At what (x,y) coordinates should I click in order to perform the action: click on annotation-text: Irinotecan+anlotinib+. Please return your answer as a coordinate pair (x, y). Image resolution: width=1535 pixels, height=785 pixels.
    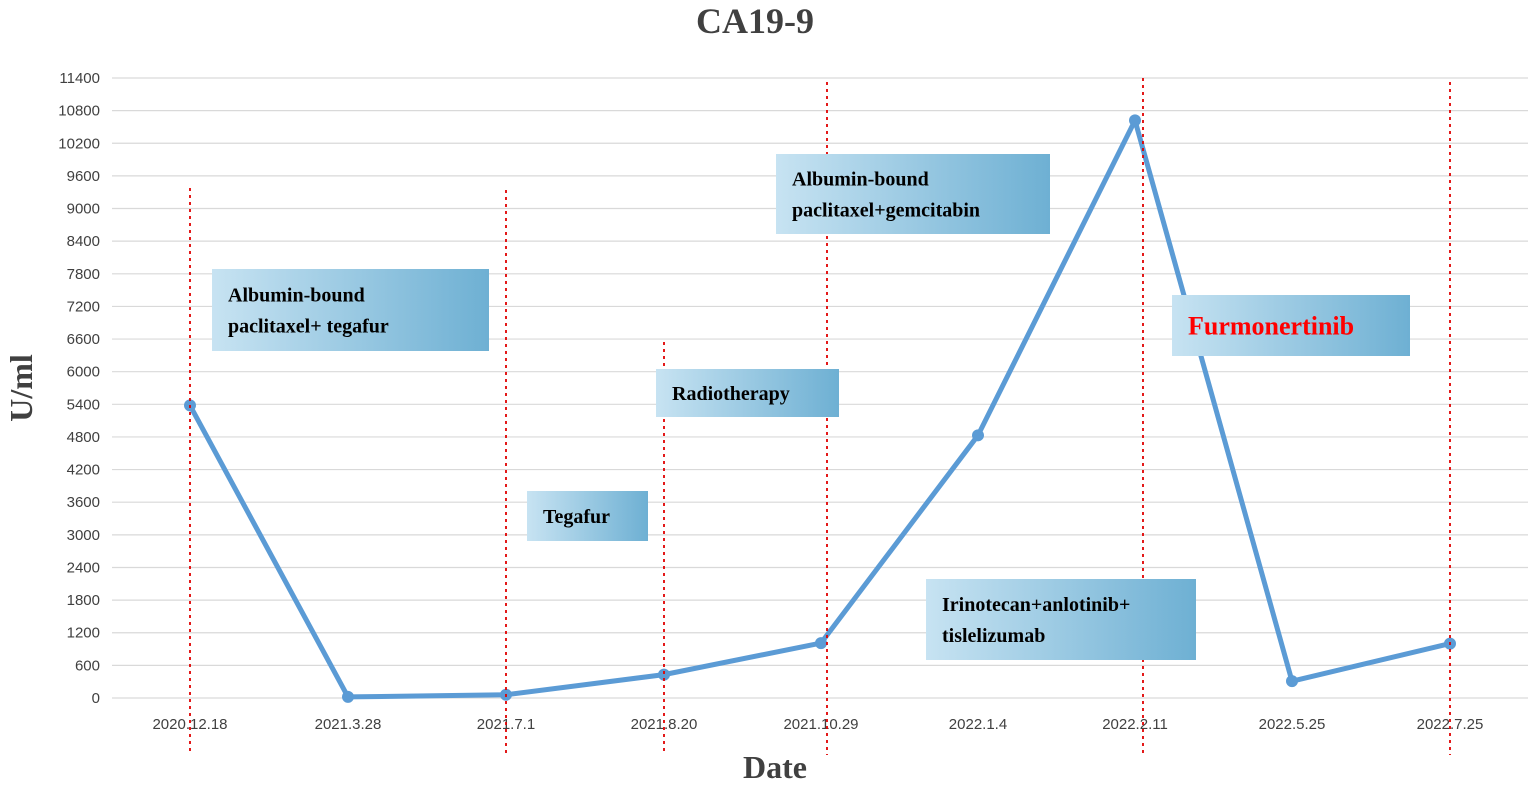
    Looking at the image, I should click on (1036, 605).